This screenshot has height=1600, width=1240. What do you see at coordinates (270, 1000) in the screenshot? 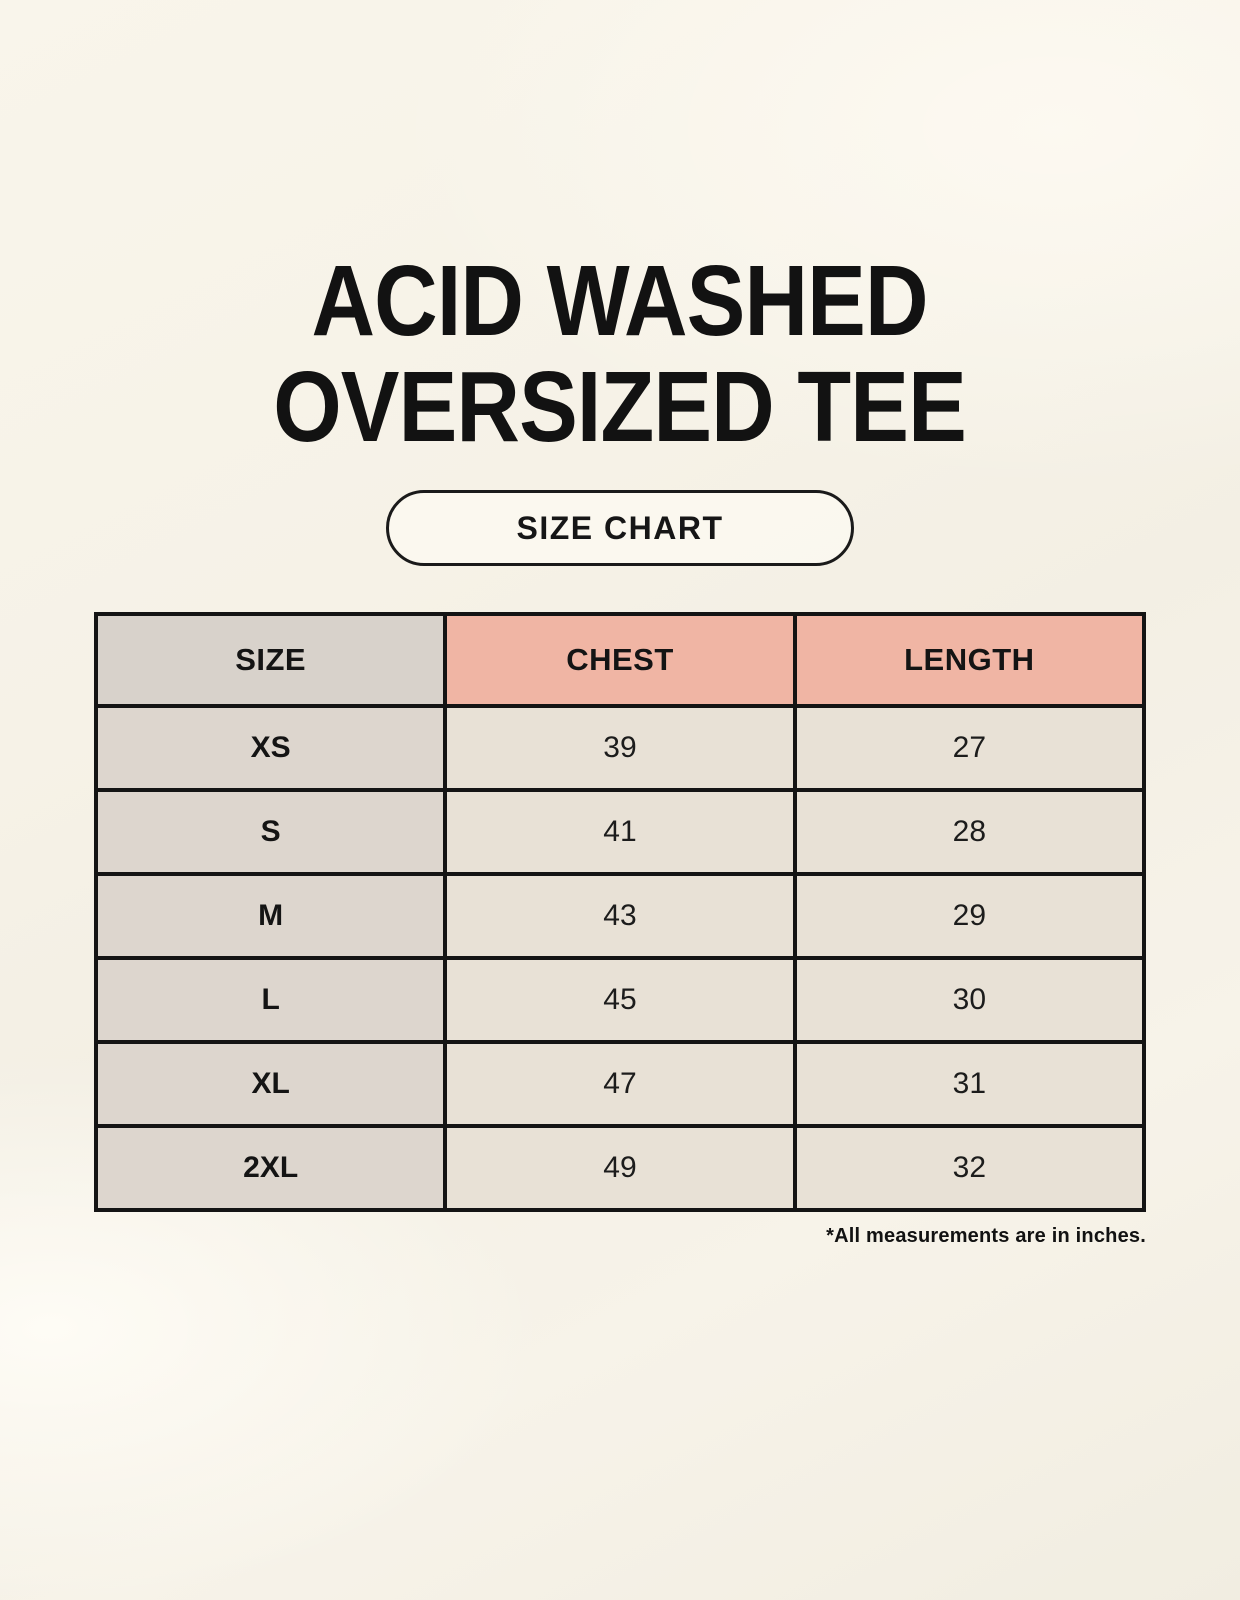
I see `size-label-cell: L` at bounding box center [270, 1000].